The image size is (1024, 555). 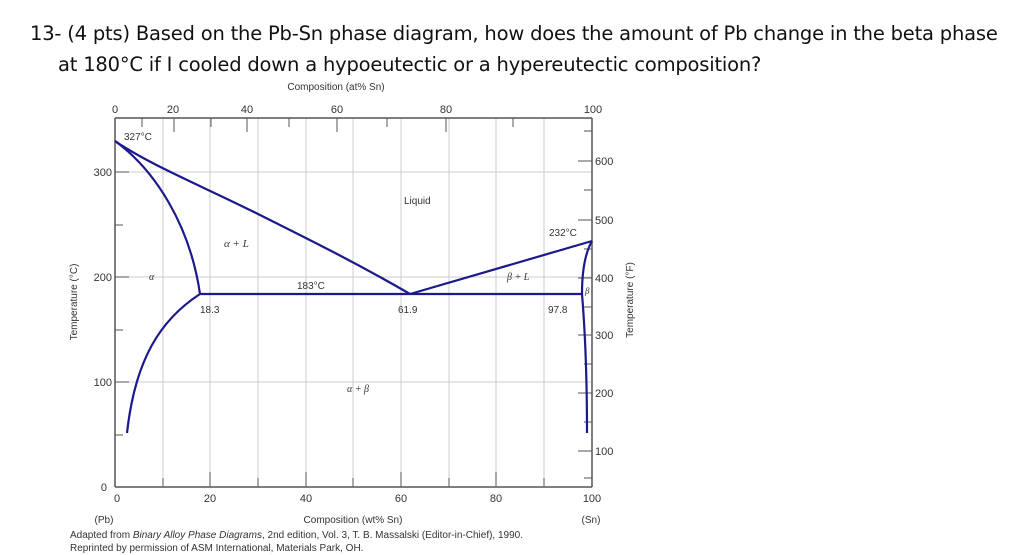 I want to click on top-tick-0: 0, so click(x=115, y=110).